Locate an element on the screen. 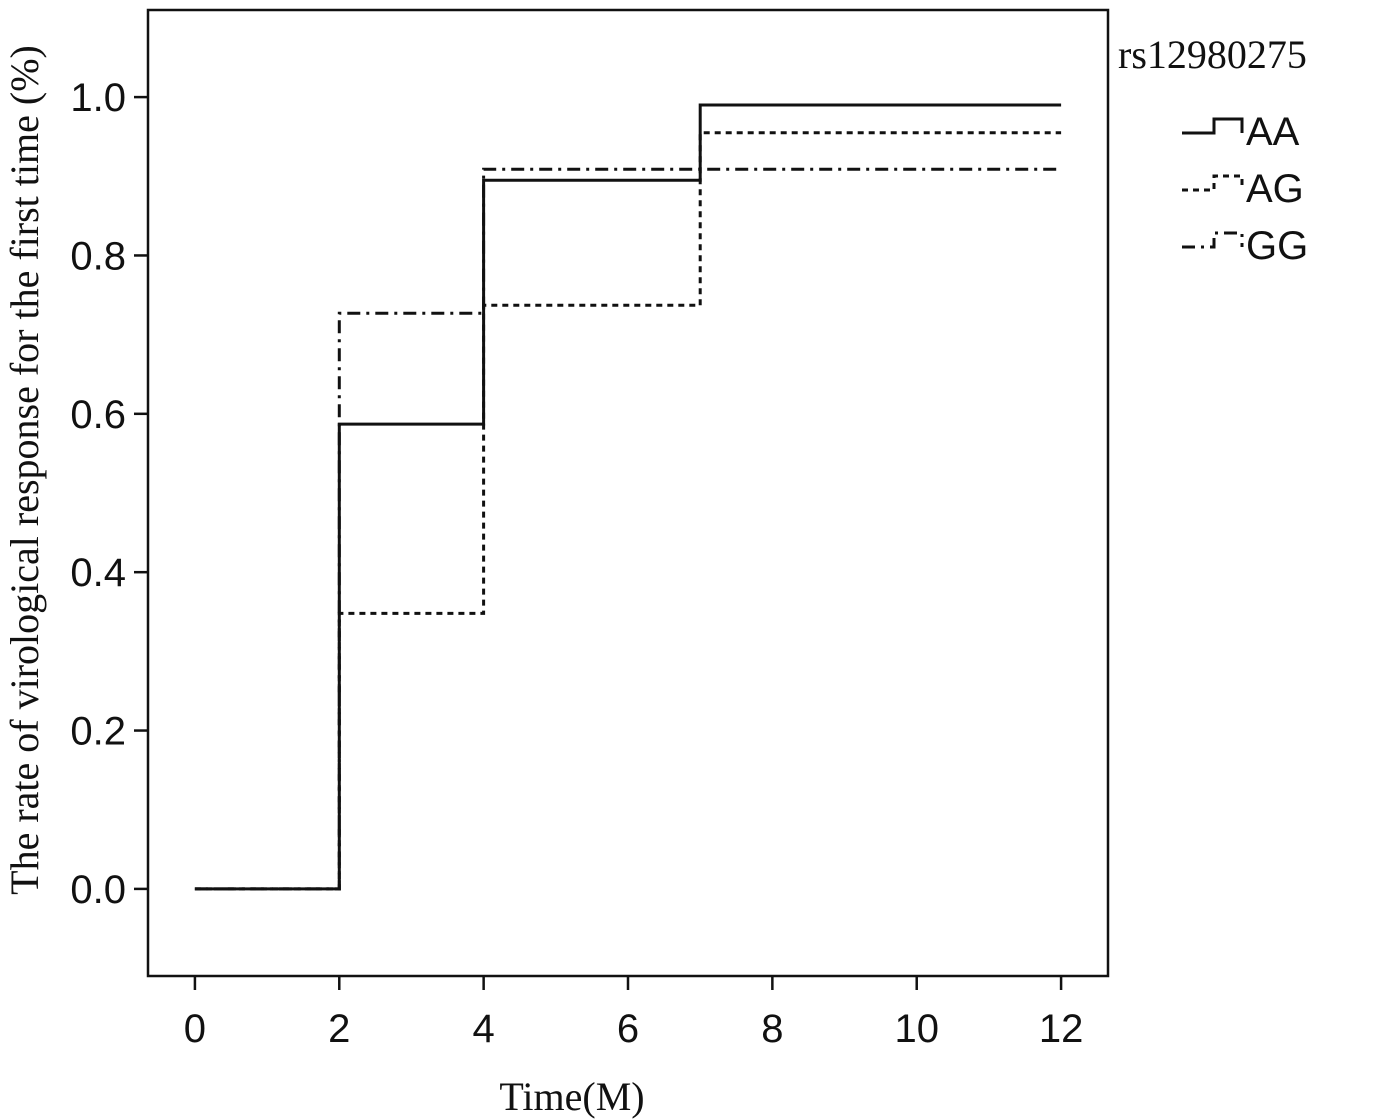 Image resolution: width=1400 pixels, height=1120 pixels. x-tick-label: 0 is located at coordinates (195, 1029).